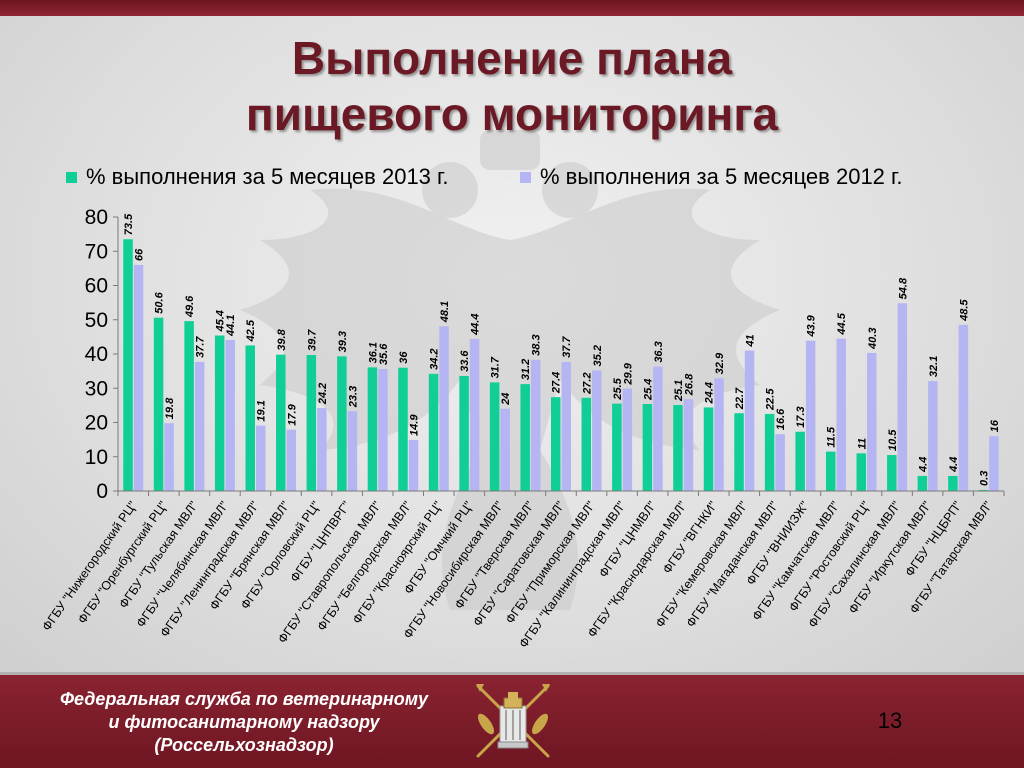  What do you see at coordinates (771, 399) in the screenshot?
I see `value-label-2013: 22.5` at bounding box center [771, 399].